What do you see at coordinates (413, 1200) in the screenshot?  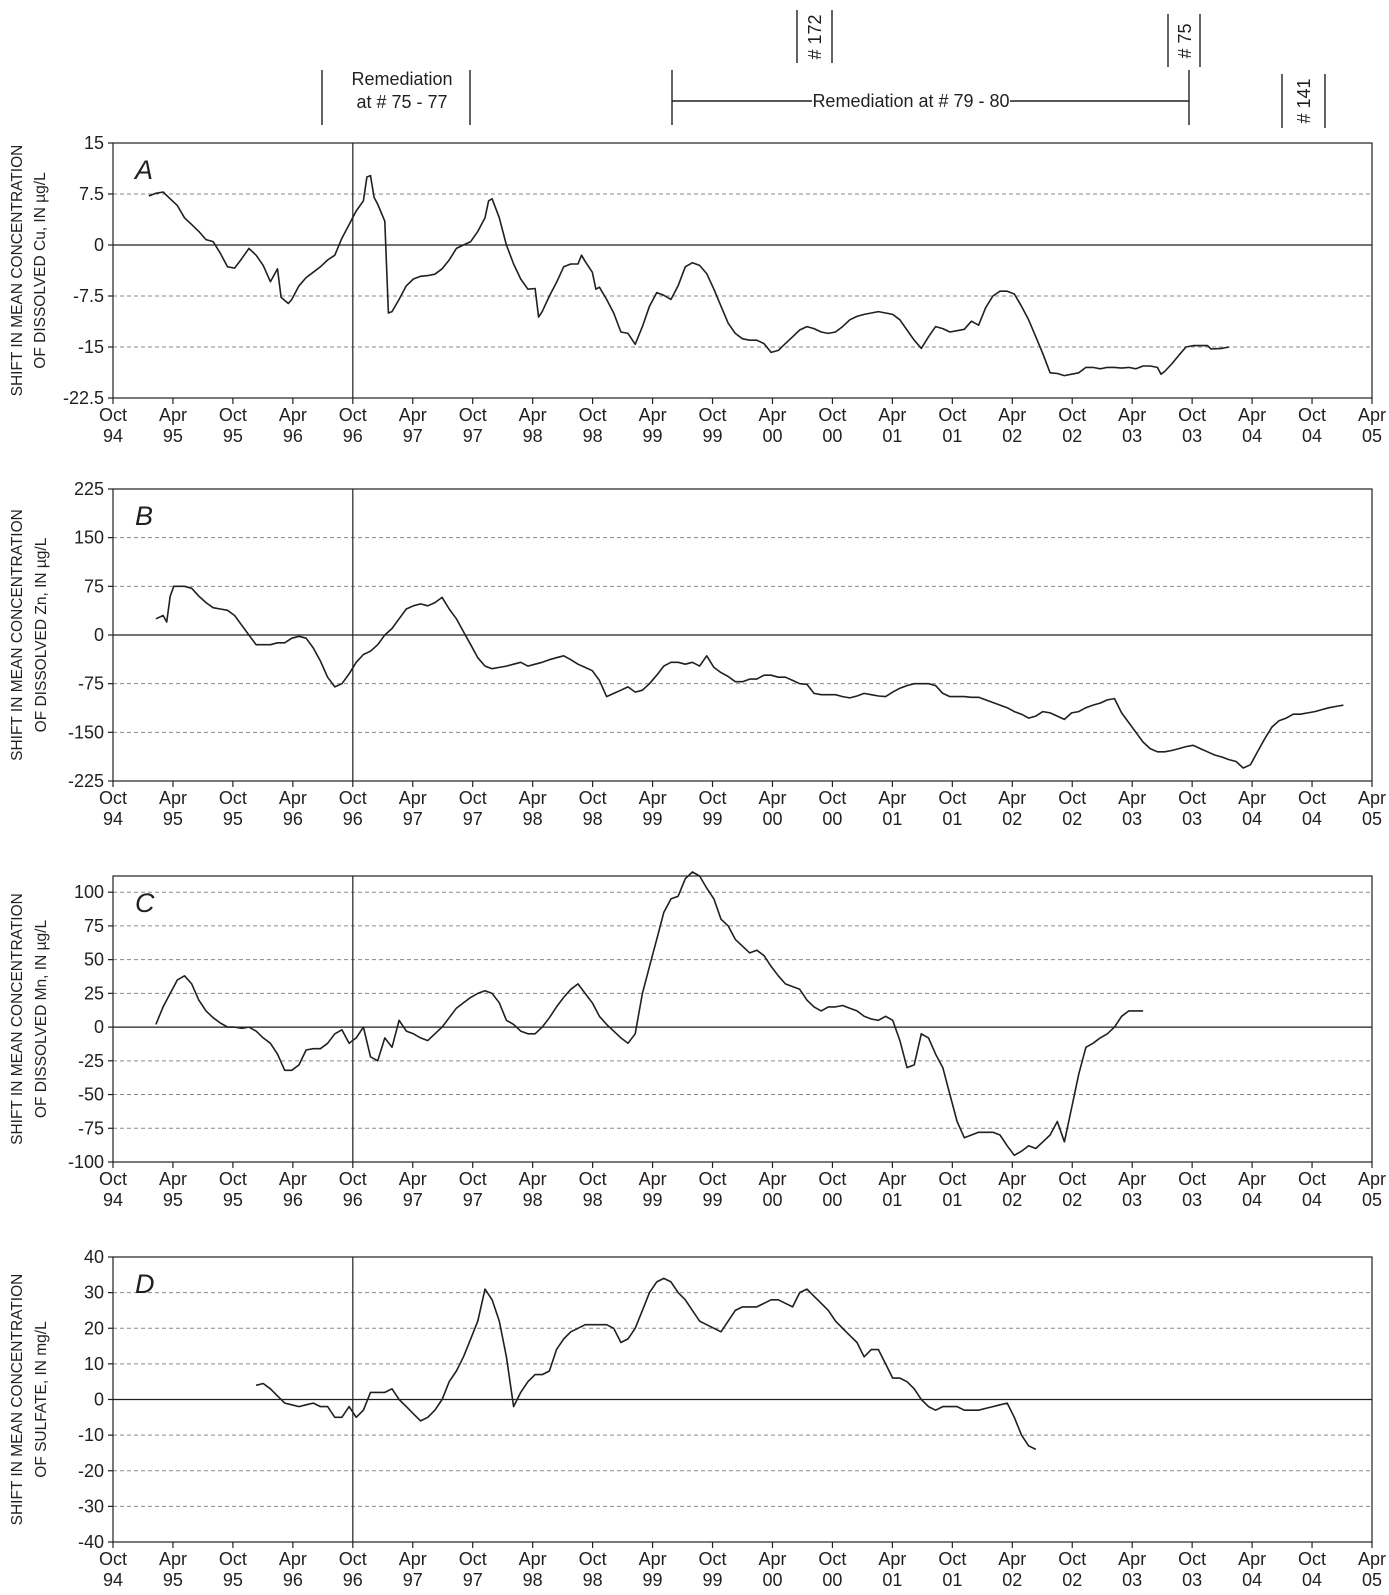 I see `x-tick-year: 97` at bounding box center [413, 1200].